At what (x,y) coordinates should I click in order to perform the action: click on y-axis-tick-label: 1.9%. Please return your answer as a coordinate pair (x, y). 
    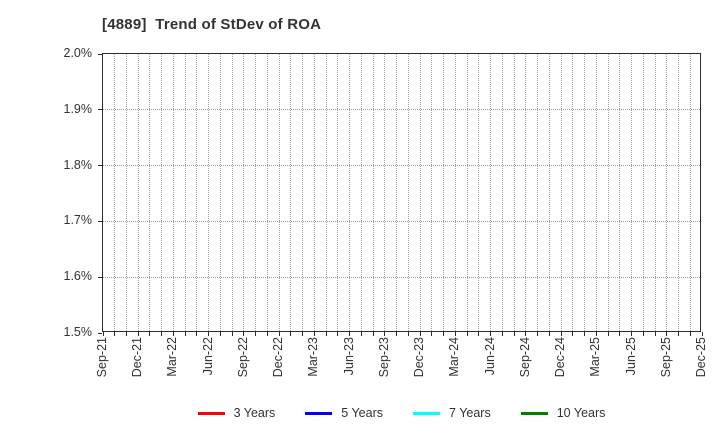
    Looking at the image, I should click on (78, 108).